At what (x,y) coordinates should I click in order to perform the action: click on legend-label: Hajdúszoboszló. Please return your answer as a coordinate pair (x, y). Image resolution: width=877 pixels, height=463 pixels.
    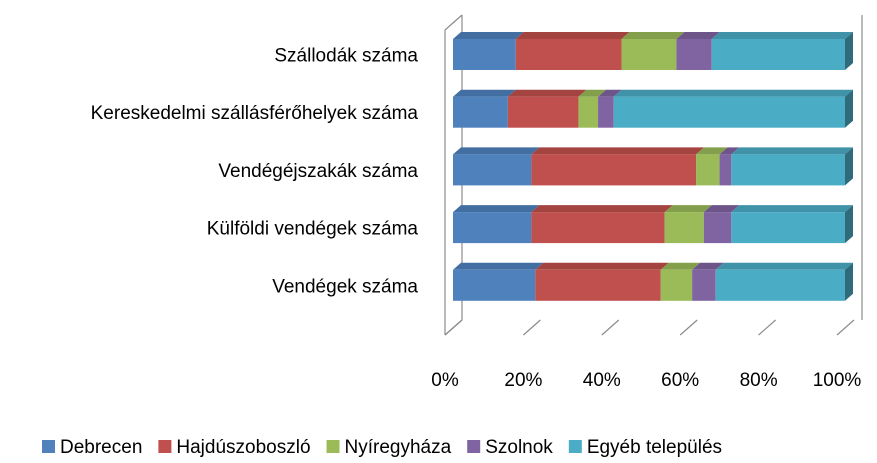
    Looking at the image, I should click on (243, 447).